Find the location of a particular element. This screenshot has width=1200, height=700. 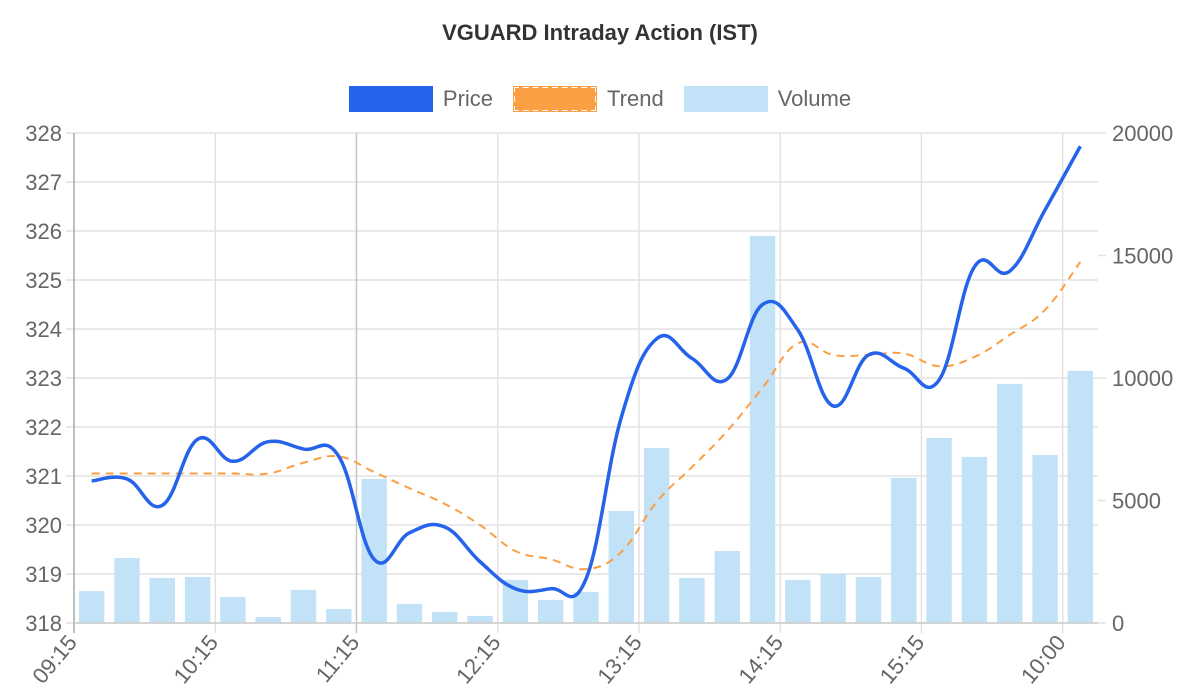

x-axis: 09:15 10:15 11:15 12:15 13:15 14:15 15:15 10:00 is located at coordinates (562, 655).